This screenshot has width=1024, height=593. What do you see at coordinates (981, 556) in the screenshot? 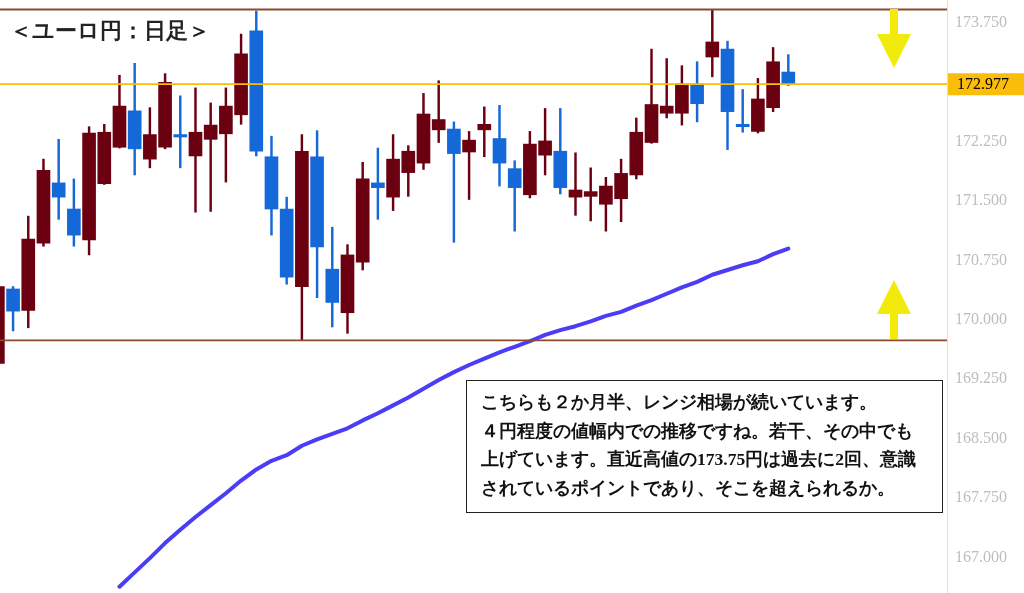
I see `y-tick-label: 167.000` at bounding box center [981, 556].